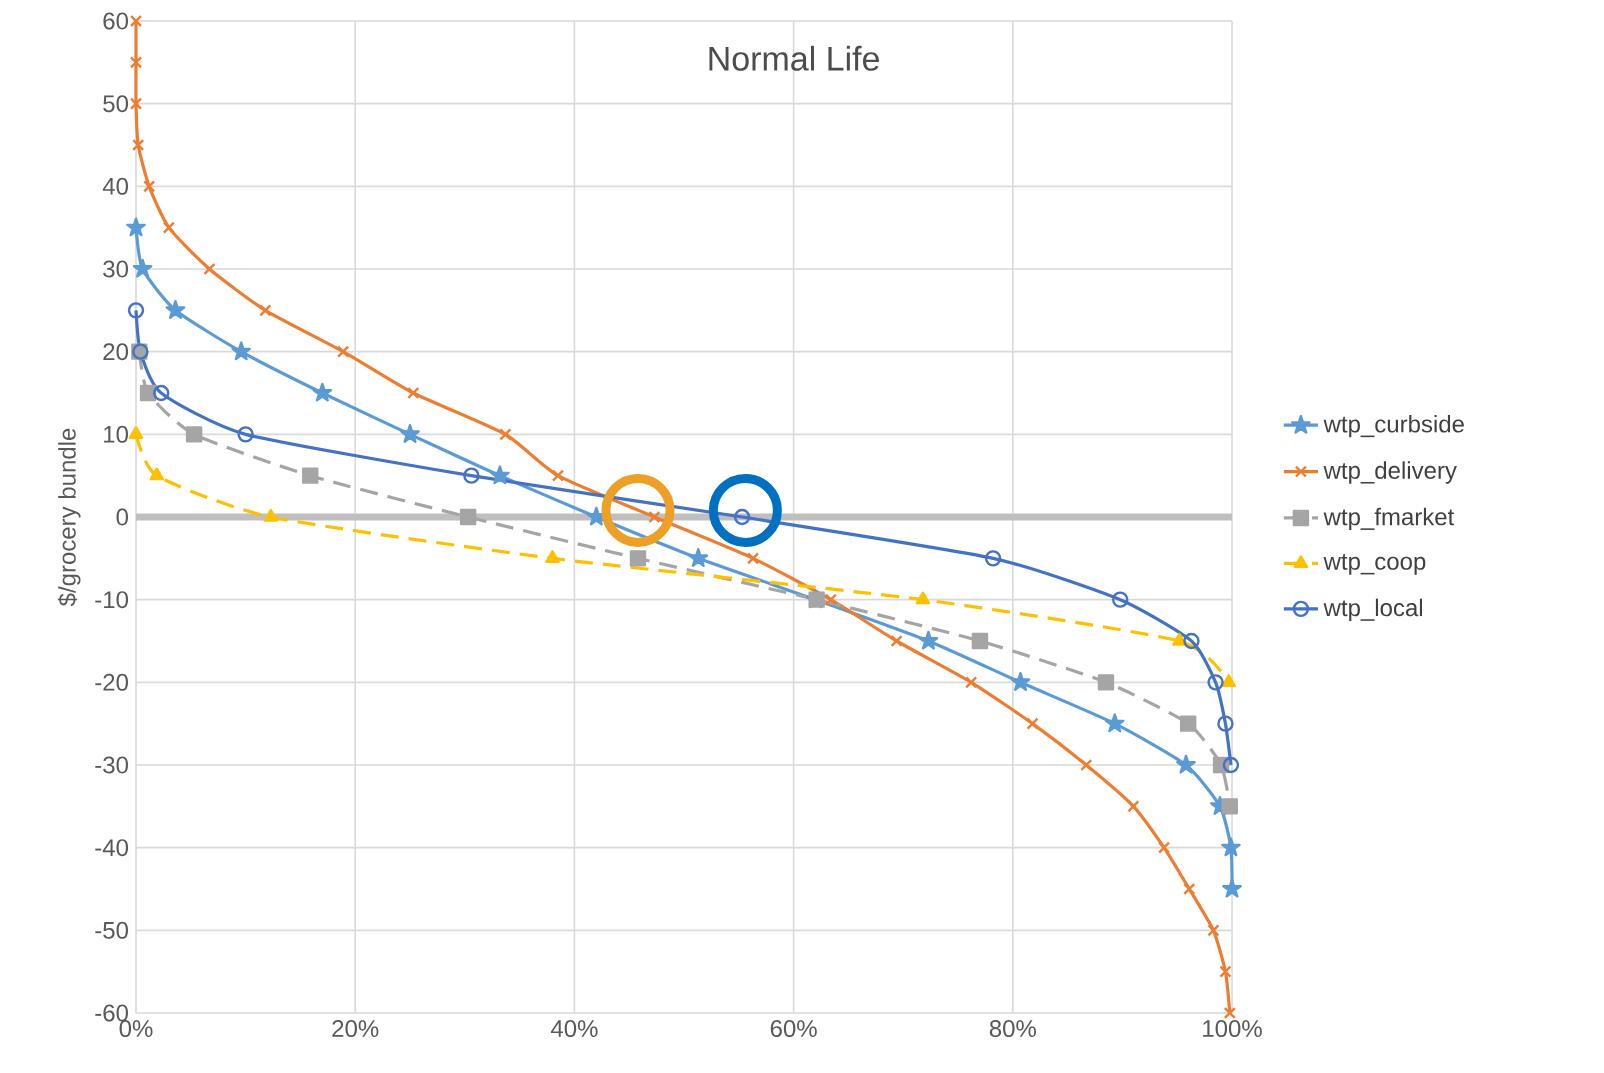 Image resolution: width=1604 pixels, height=1073 pixels. Describe the element at coordinates (1389, 519) in the screenshot. I see `legend-label: wtp_fmarket` at that location.